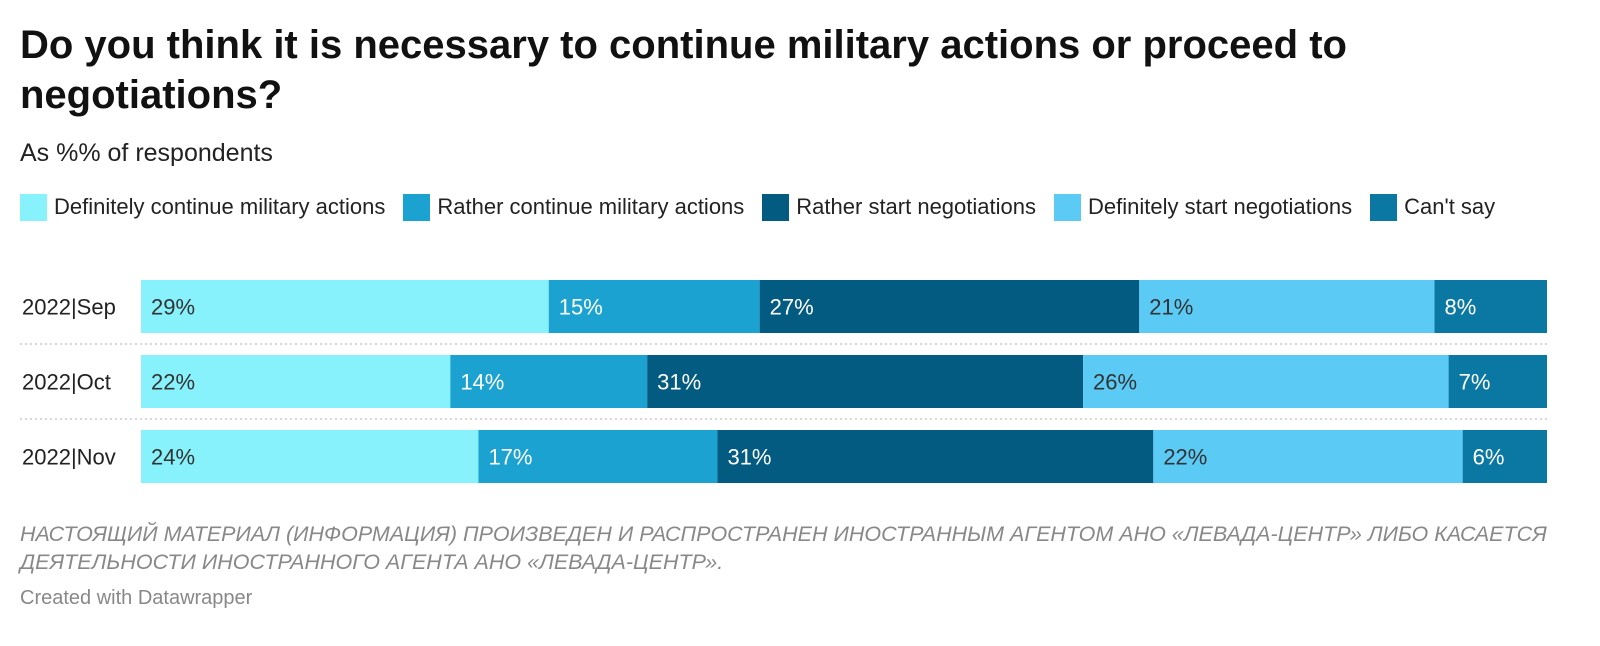 The width and height of the screenshot is (1600, 646). I want to click on legend-item: Rather continue military actions, so click(573, 207).